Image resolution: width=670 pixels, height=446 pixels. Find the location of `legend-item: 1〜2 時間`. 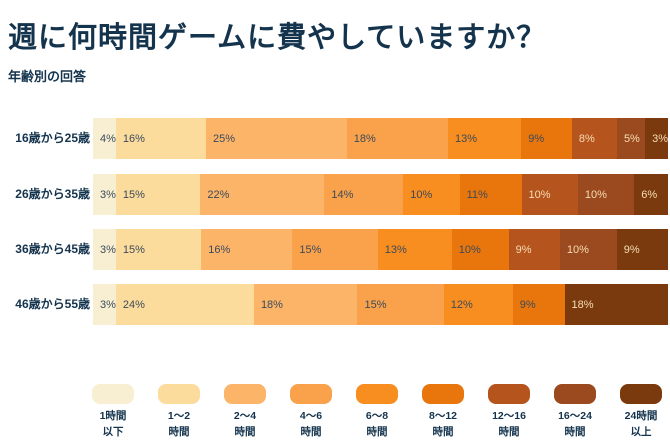

legend-item: 1〜2 時間 is located at coordinates (179, 415).